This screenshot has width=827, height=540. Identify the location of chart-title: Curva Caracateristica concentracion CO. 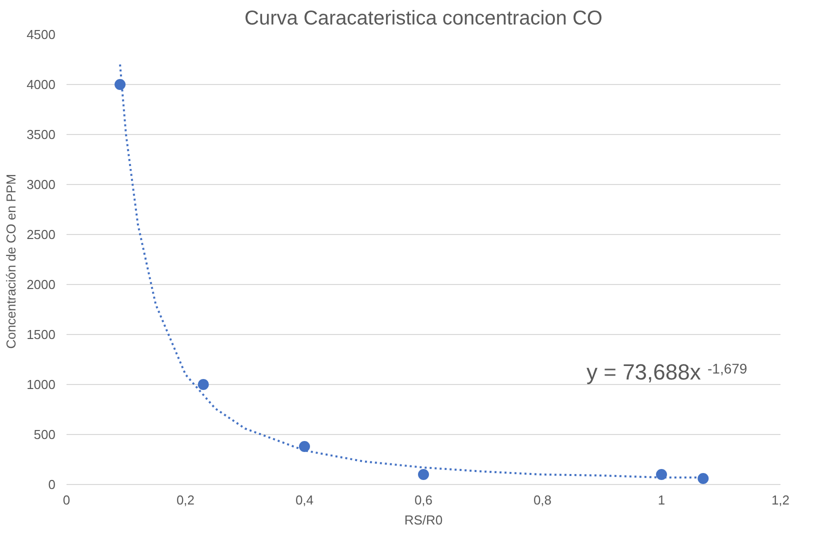
(423, 19).